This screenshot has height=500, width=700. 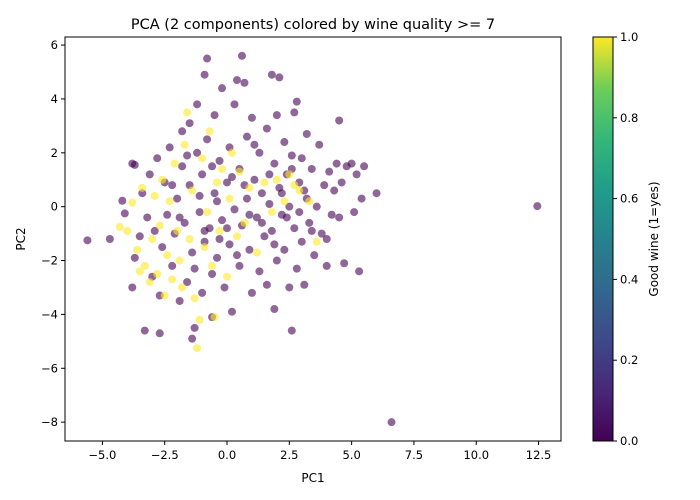 I want to click on colorbar-tick-label: 0.8, so click(x=629, y=118).